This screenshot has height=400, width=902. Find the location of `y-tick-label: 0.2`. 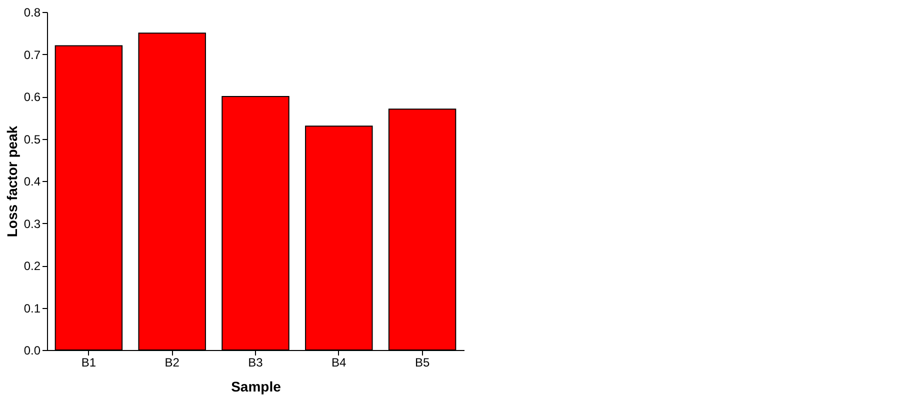

y-tick-label: 0.2 is located at coordinates (32, 266).